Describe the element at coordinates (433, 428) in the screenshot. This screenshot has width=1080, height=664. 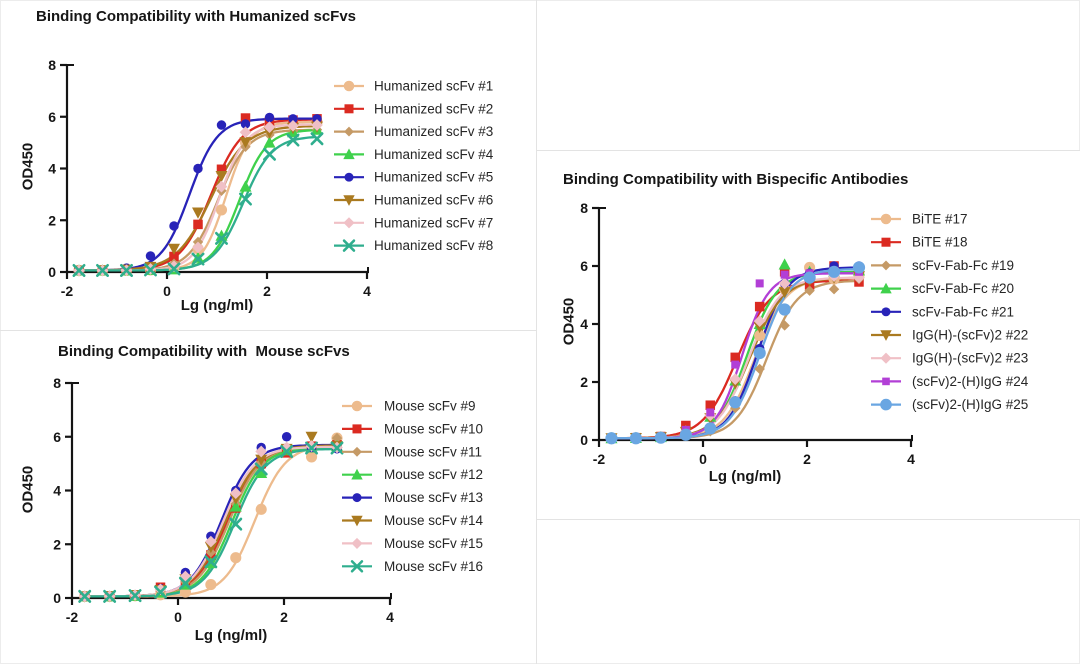
I see `legend-label: Mouse scFv #10` at that location.